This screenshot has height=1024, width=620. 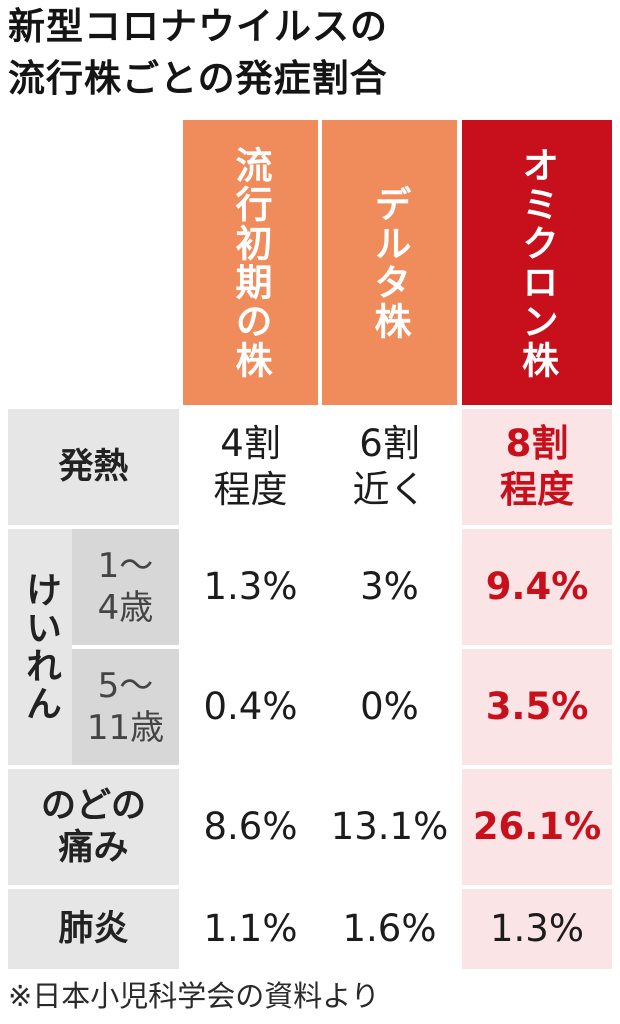 I want to click on age-group-label: 1〜 4歳, so click(x=125, y=587).